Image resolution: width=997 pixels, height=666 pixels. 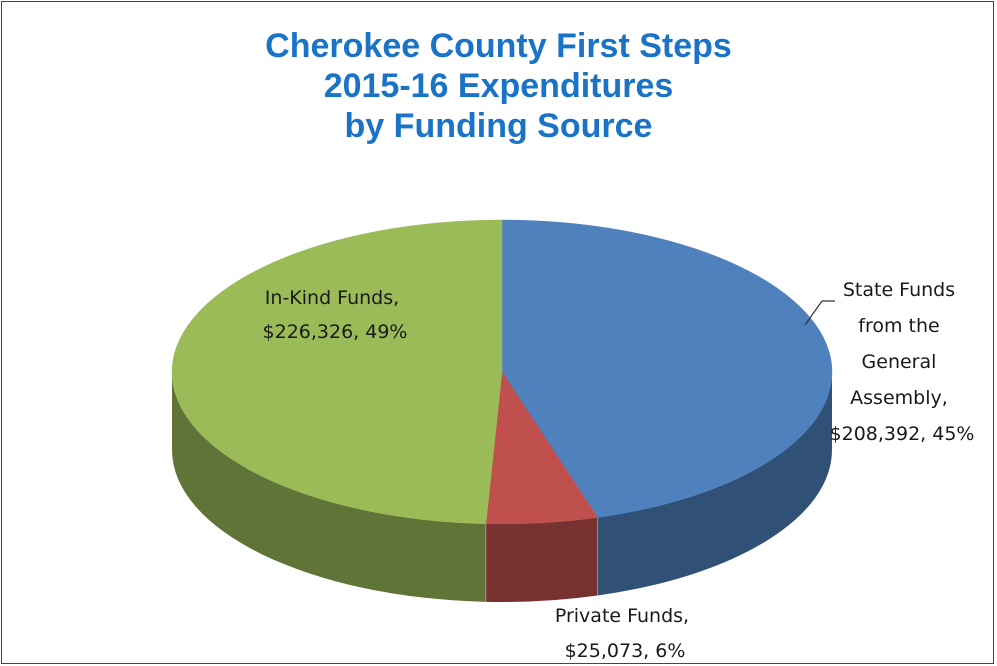 I want to click on label-private-funds-line-1: Private Funds,, so click(x=622, y=616).